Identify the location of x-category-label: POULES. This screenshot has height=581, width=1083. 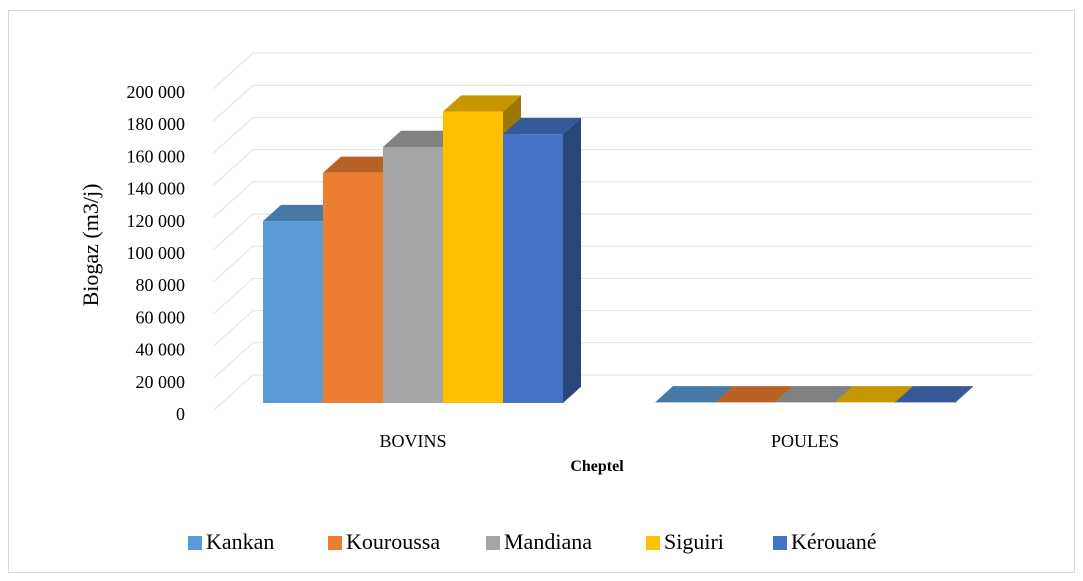
(805, 441).